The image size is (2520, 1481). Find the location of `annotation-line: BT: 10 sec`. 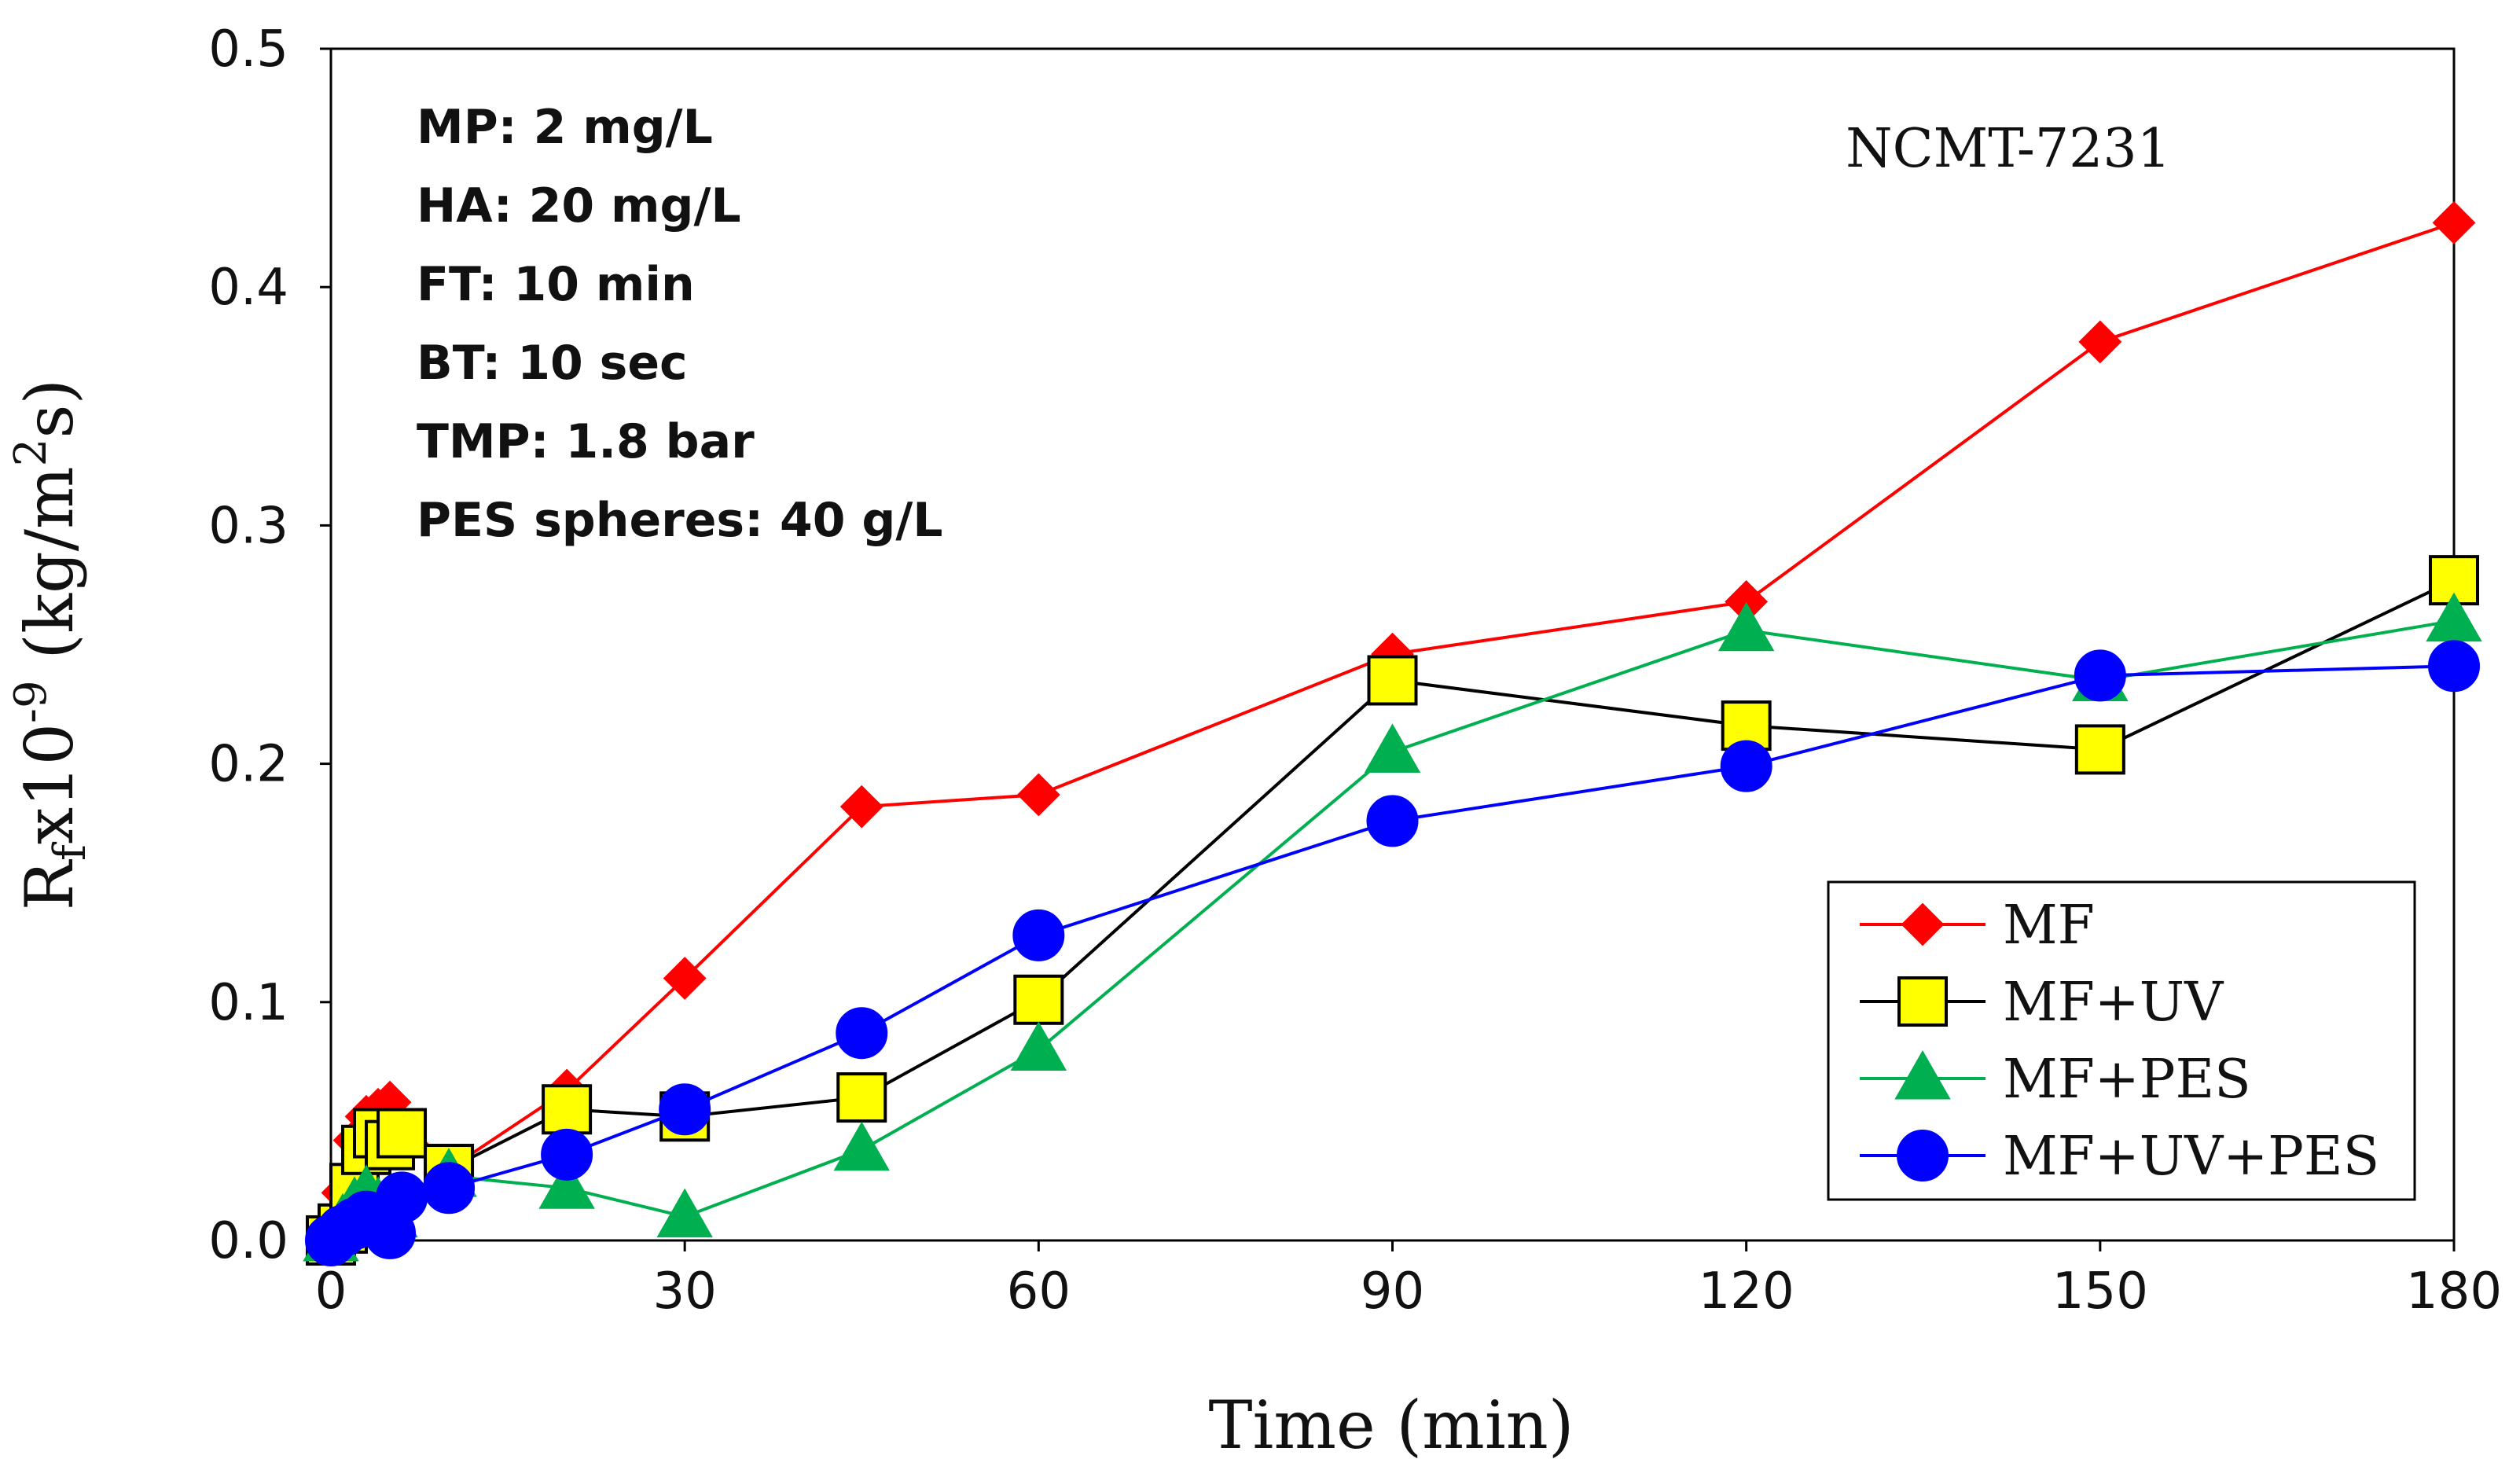

annotation-line: BT: 10 sec is located at coordinates (552, 363).